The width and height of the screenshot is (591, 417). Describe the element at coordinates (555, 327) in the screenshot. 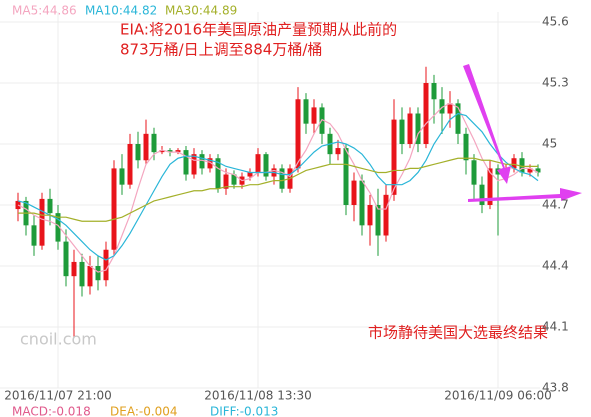

I see `y-tick-label: 44.1` at that location.